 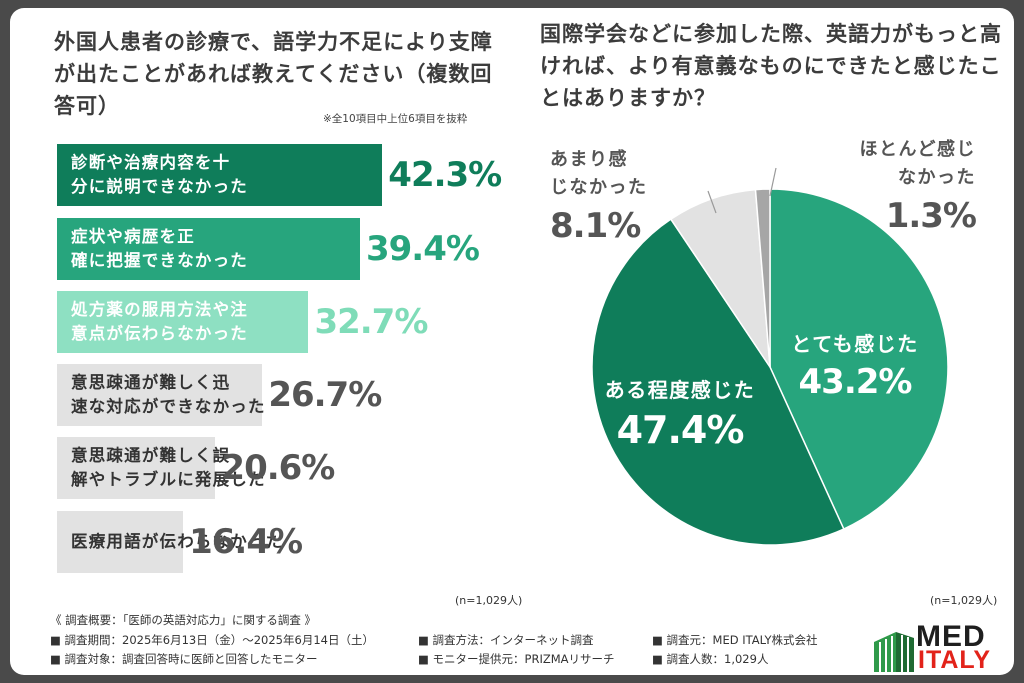 What do you see at coordinates (917, 163) in the screenshot?
I see `pie-label-4: ほとんど感じ なかった` at bounding box center [917, 163].